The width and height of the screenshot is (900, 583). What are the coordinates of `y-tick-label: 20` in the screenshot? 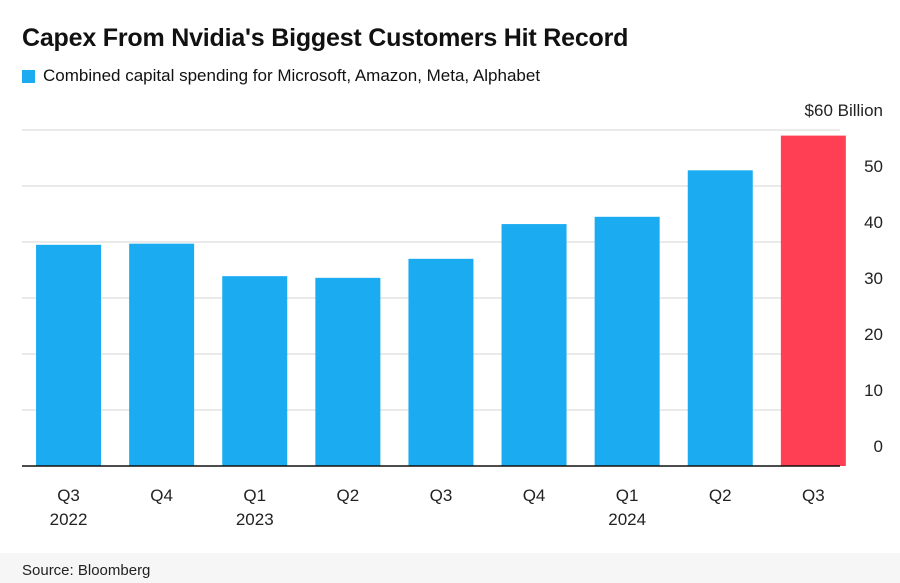 It's located at (873, 334).